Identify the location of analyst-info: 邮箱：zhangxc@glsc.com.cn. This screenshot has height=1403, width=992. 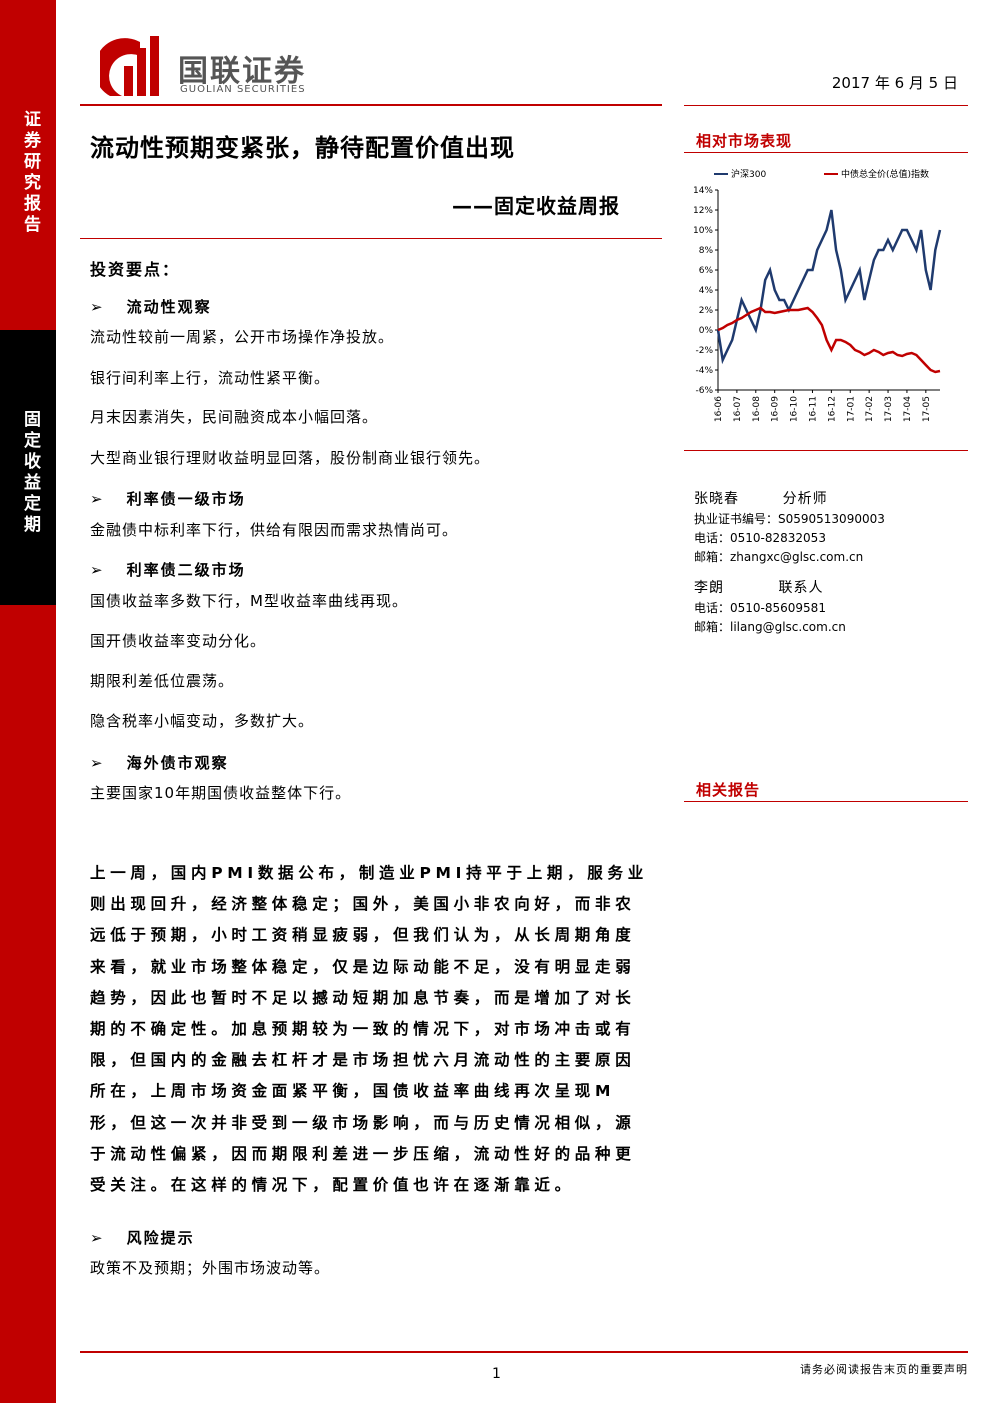
(779, 557).